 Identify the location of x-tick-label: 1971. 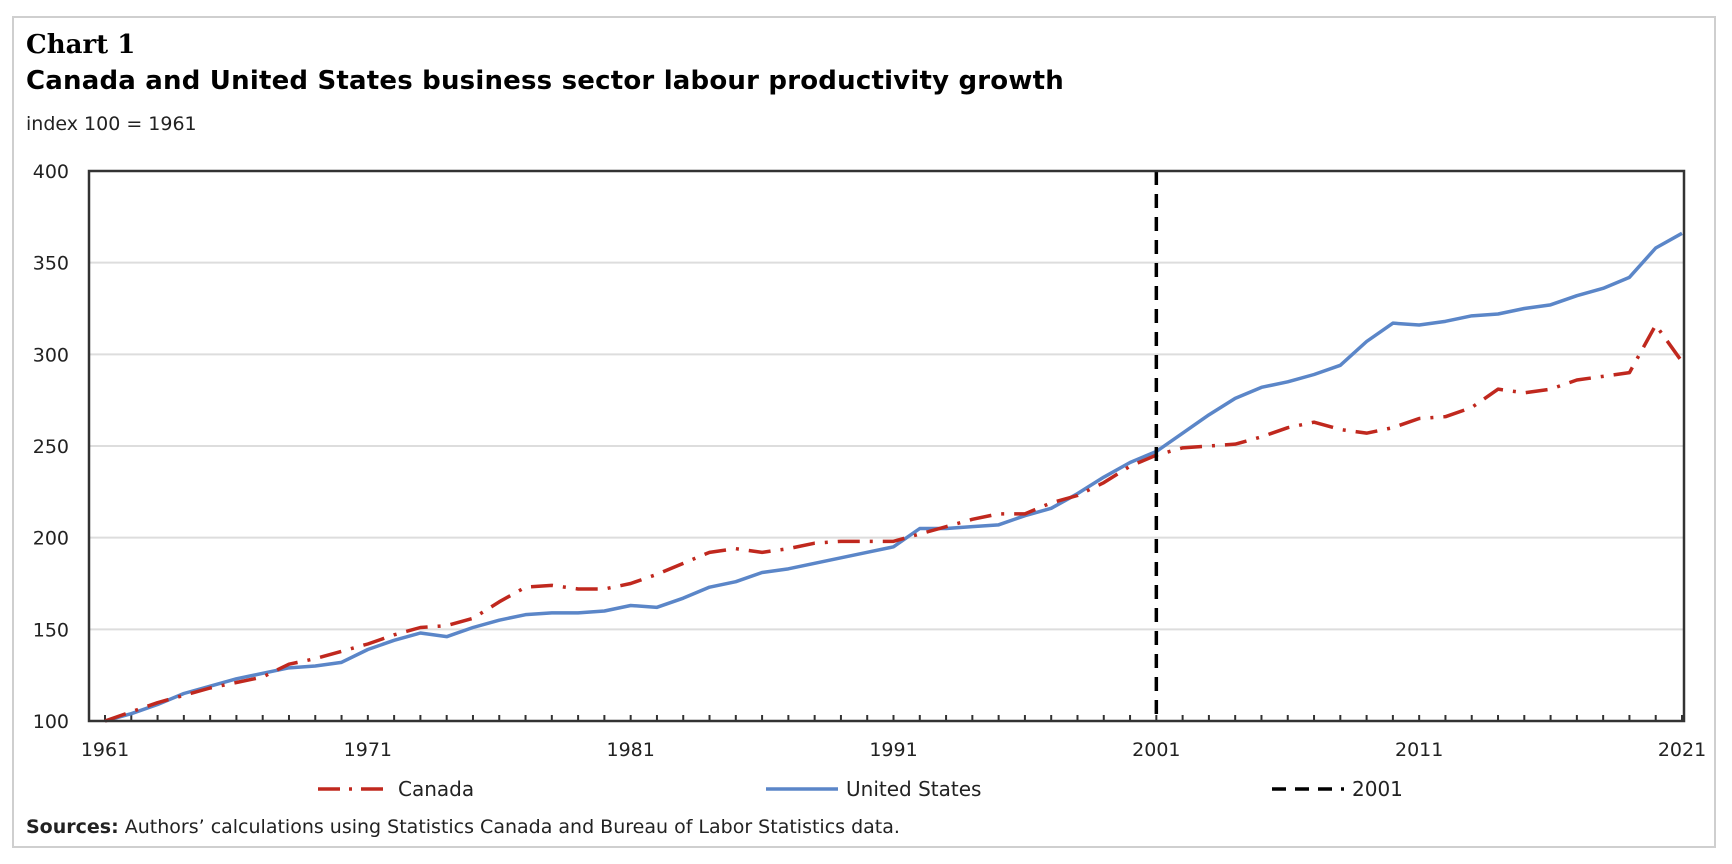
(368, 750).